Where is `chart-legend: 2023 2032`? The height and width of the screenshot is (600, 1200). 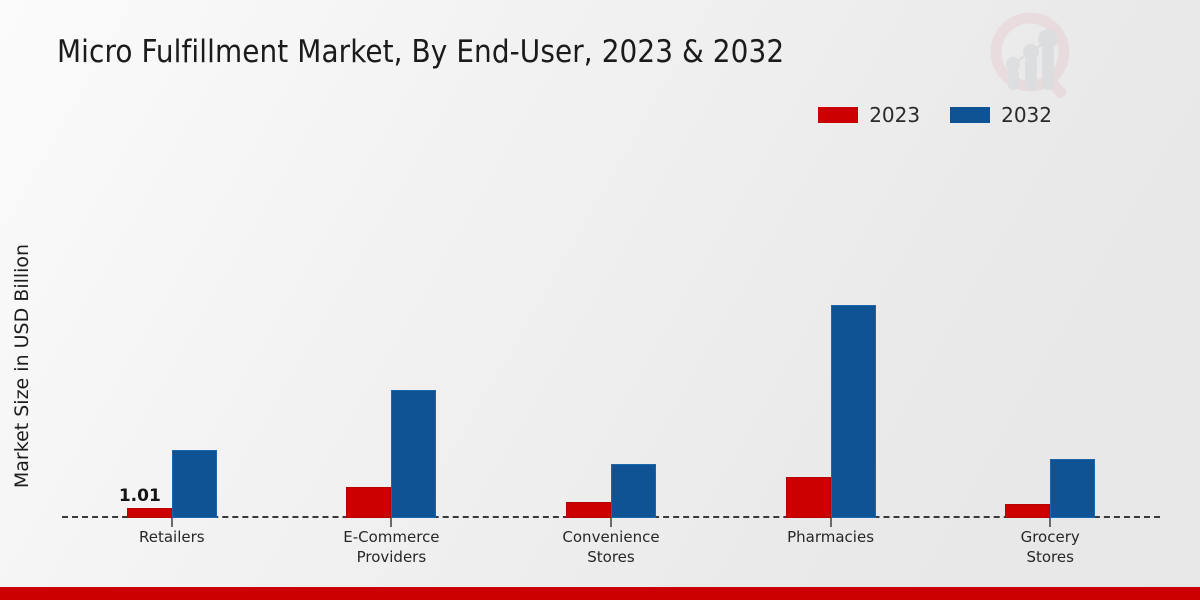 chart-legend: 2023 2032 is located at coordinates (935, 115).